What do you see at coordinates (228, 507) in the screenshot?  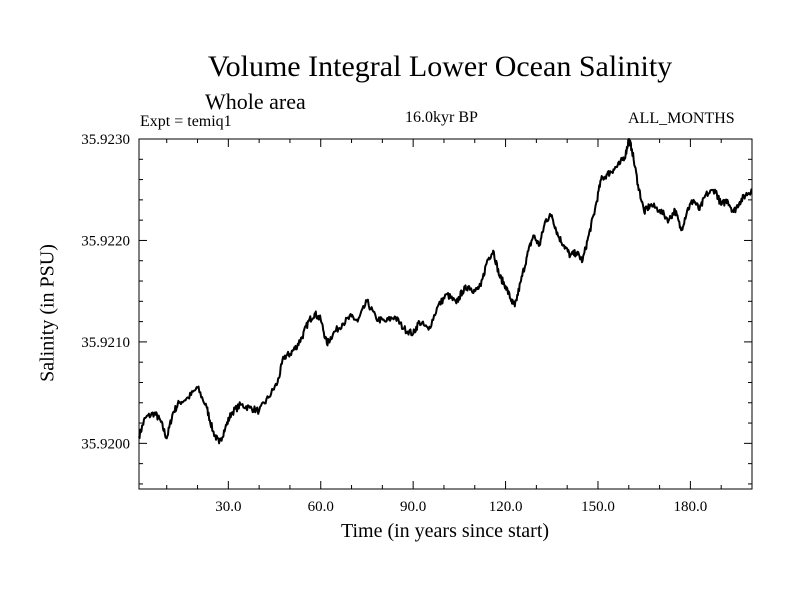 I see `x-tick-label: 30.0` at bounding box center [228, 507].